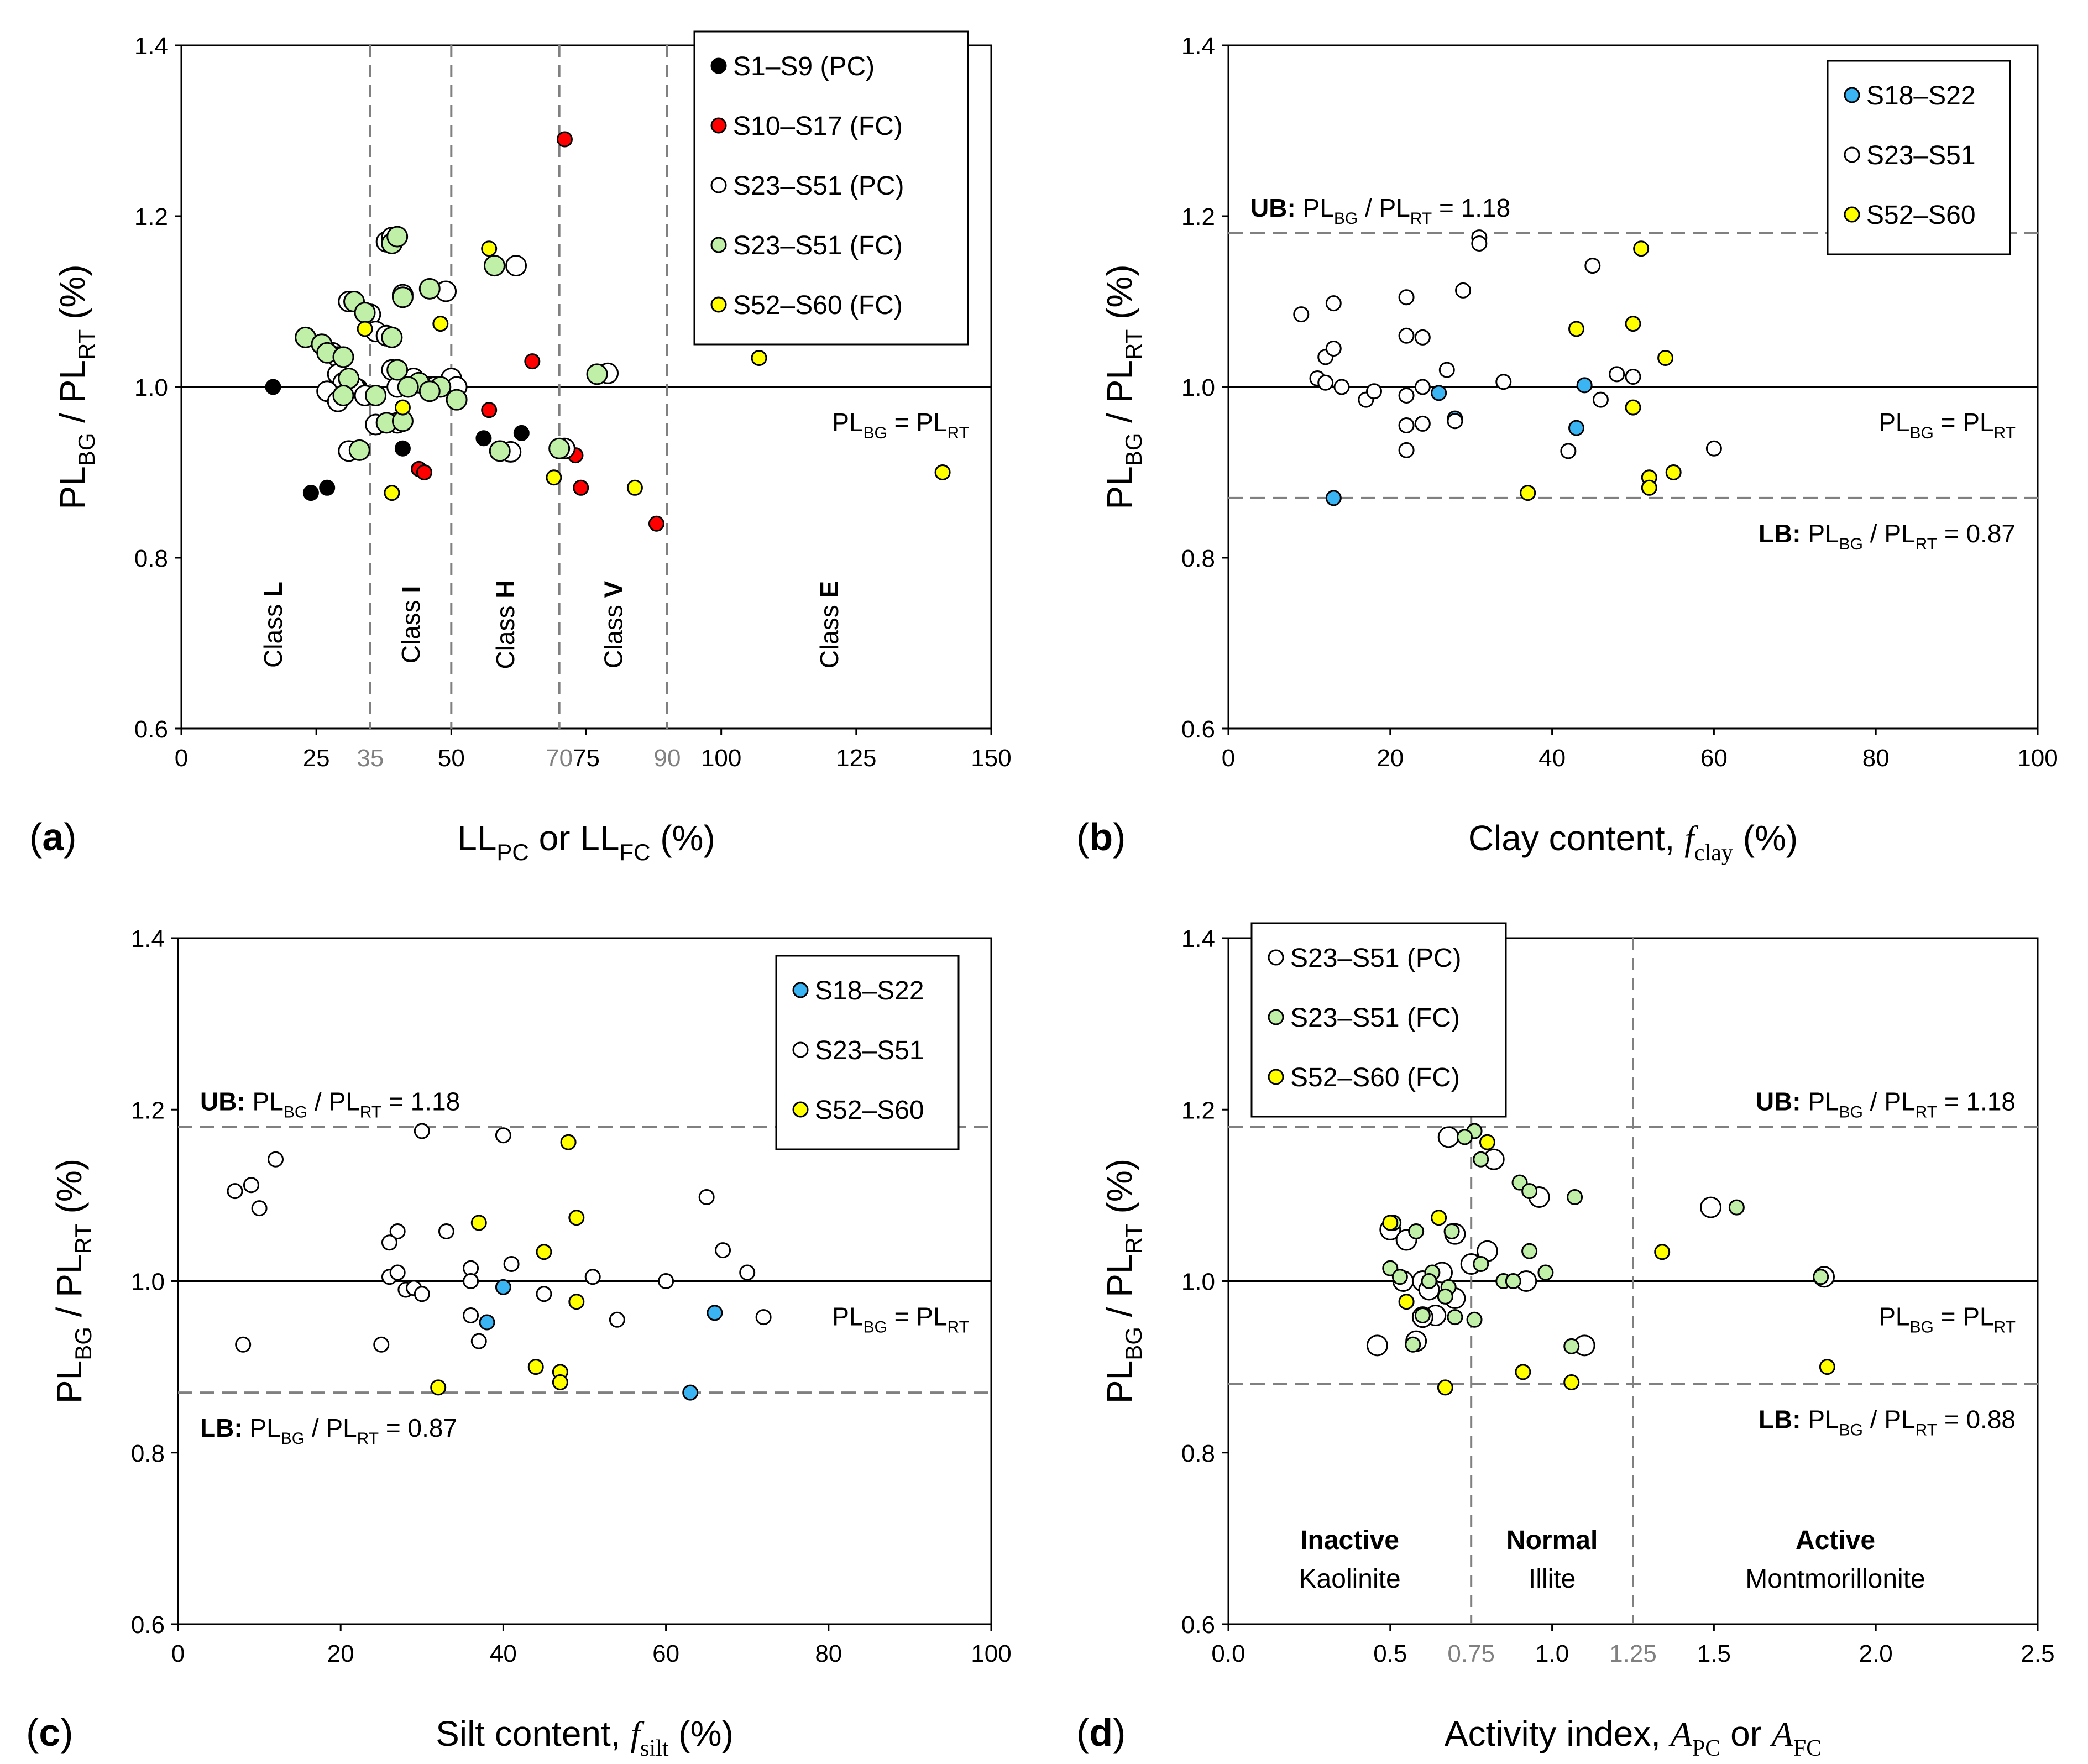  What do you see at coordinates (901, 1319) in the screenshot?
I see `reference-line-label: PLBG = PLRT` at bounding box center [901, 1319].